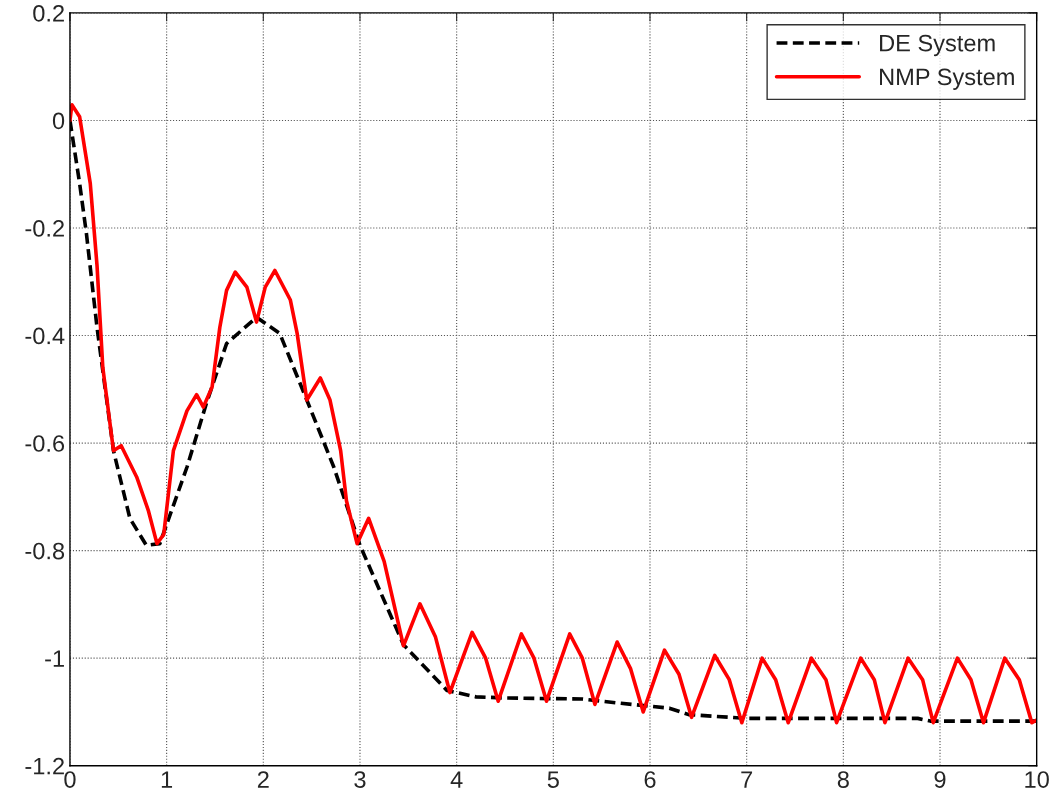  I want to click on y-tick-label: -0.8, so click(45, 551).